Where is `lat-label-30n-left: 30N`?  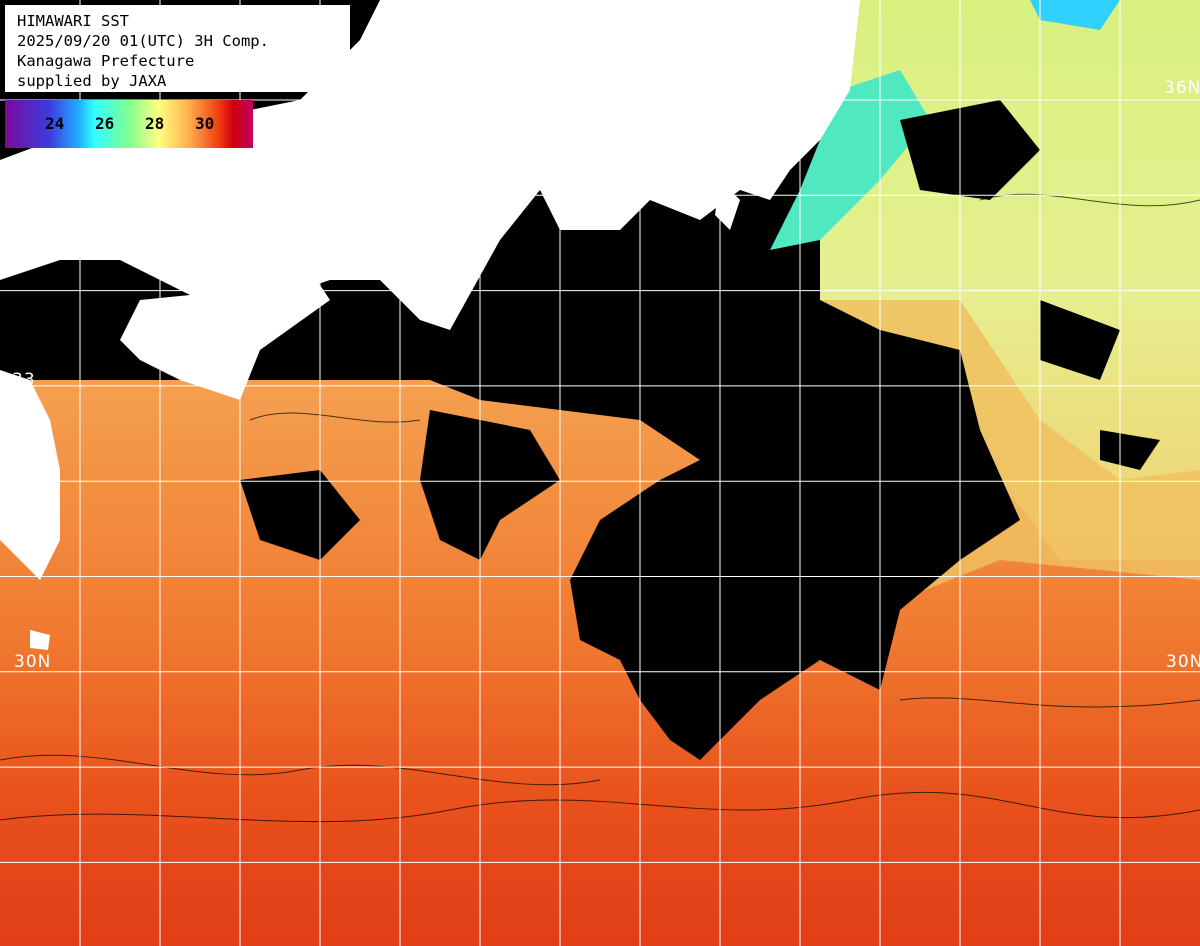 lat-label-30n-left: 30N is located at coordinates (33, 662).